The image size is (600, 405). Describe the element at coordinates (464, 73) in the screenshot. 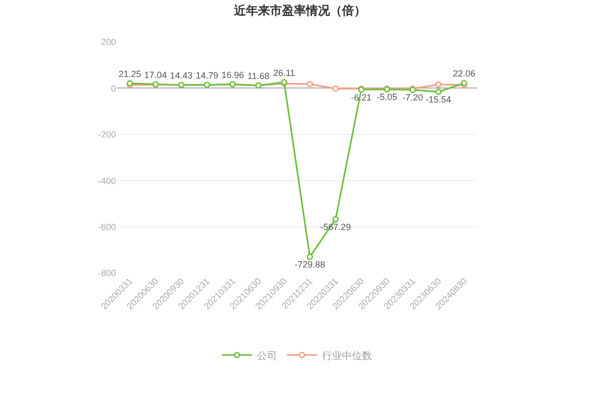

I see `data-label: 22.06` at that location.